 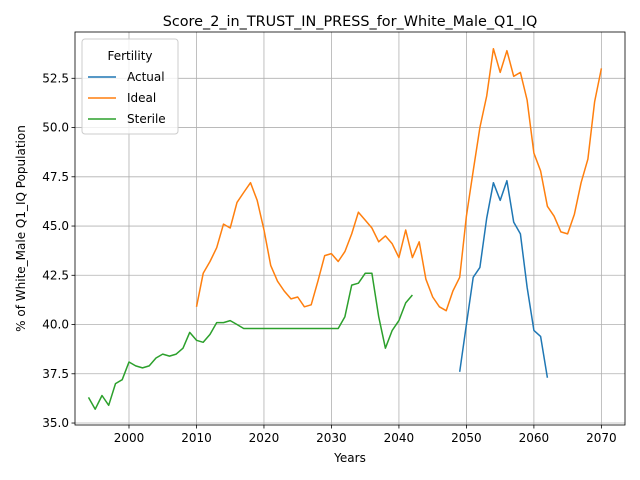 What do you see at coordinates (129, 438) in the screenshot?
I see `x-tick-label: 2000` at bounding box center [129, 438].